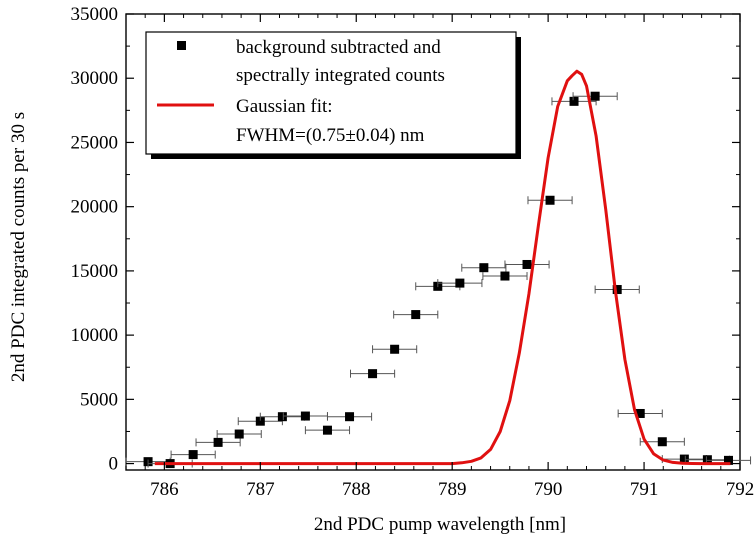 The image size is (756, 547). I want to click on x-tick-label: 786, so click(164, 489).